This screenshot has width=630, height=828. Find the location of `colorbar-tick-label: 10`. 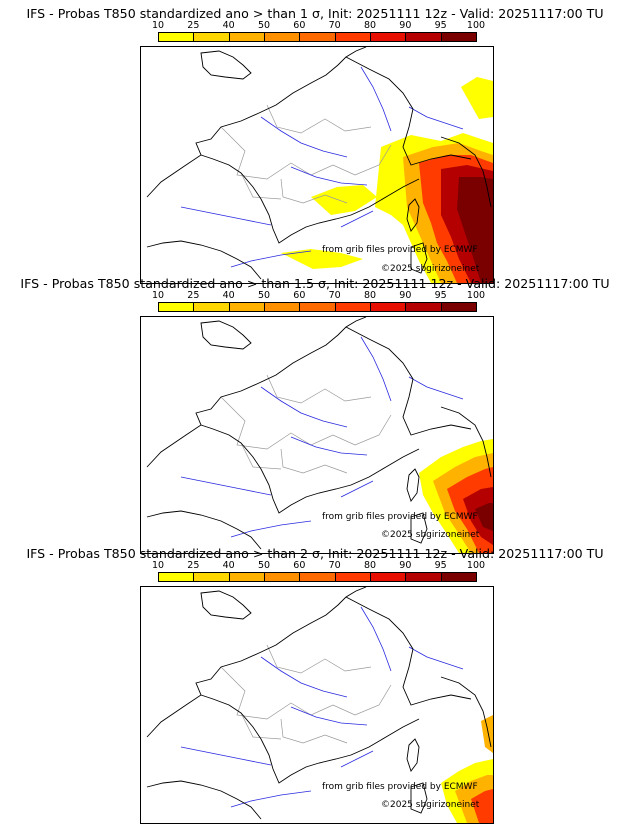

colorbar-tick-label: 10 is located at coordinates (158, 295).